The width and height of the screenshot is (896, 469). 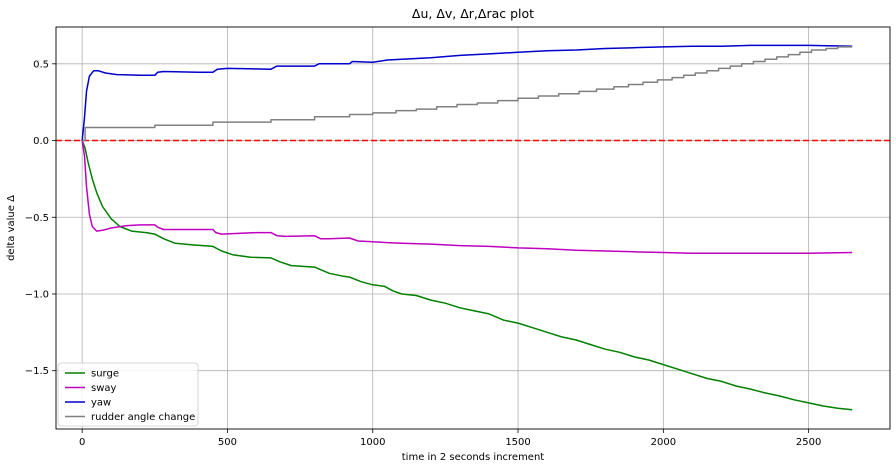 I want to click on x-axis-label: time in 2 seconds increment, so click(x=473, y=457).